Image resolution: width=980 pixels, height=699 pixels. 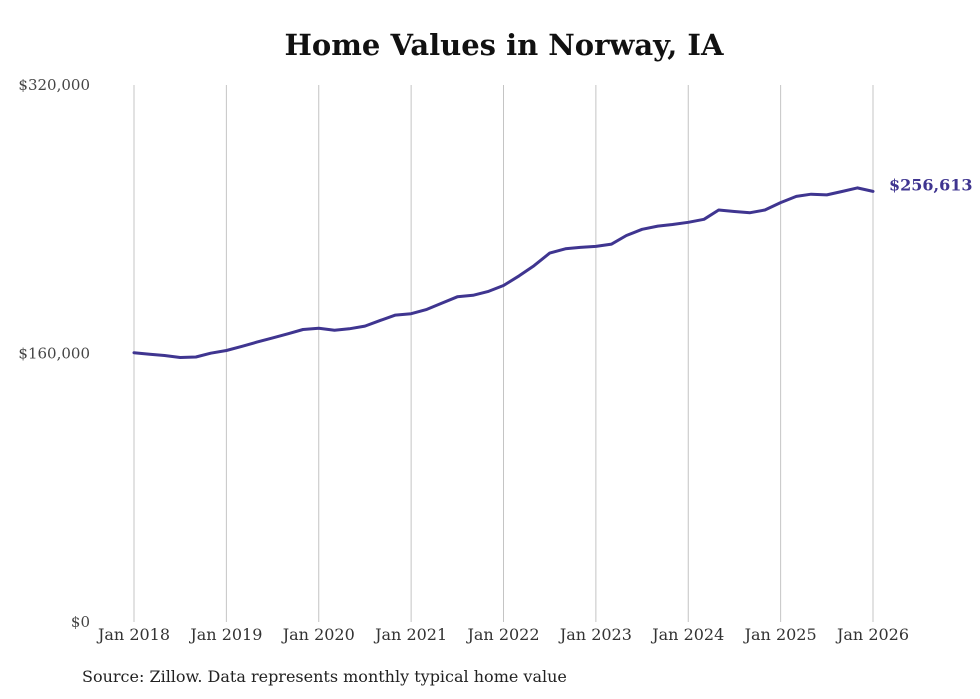 I want to click on x-tick-label: Jan 2019, so click(x=225, y=634).